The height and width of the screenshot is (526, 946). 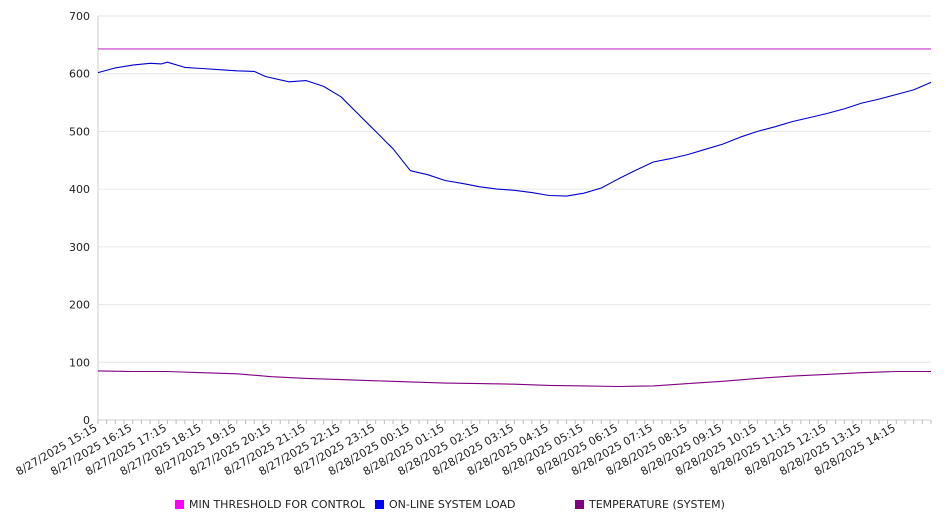 What do you see at coordinates (79, 218) in the screenshot?
I see `y-tick-labels: 0 100 200 300 400 500 600 700` at bounding box center [79, 218].